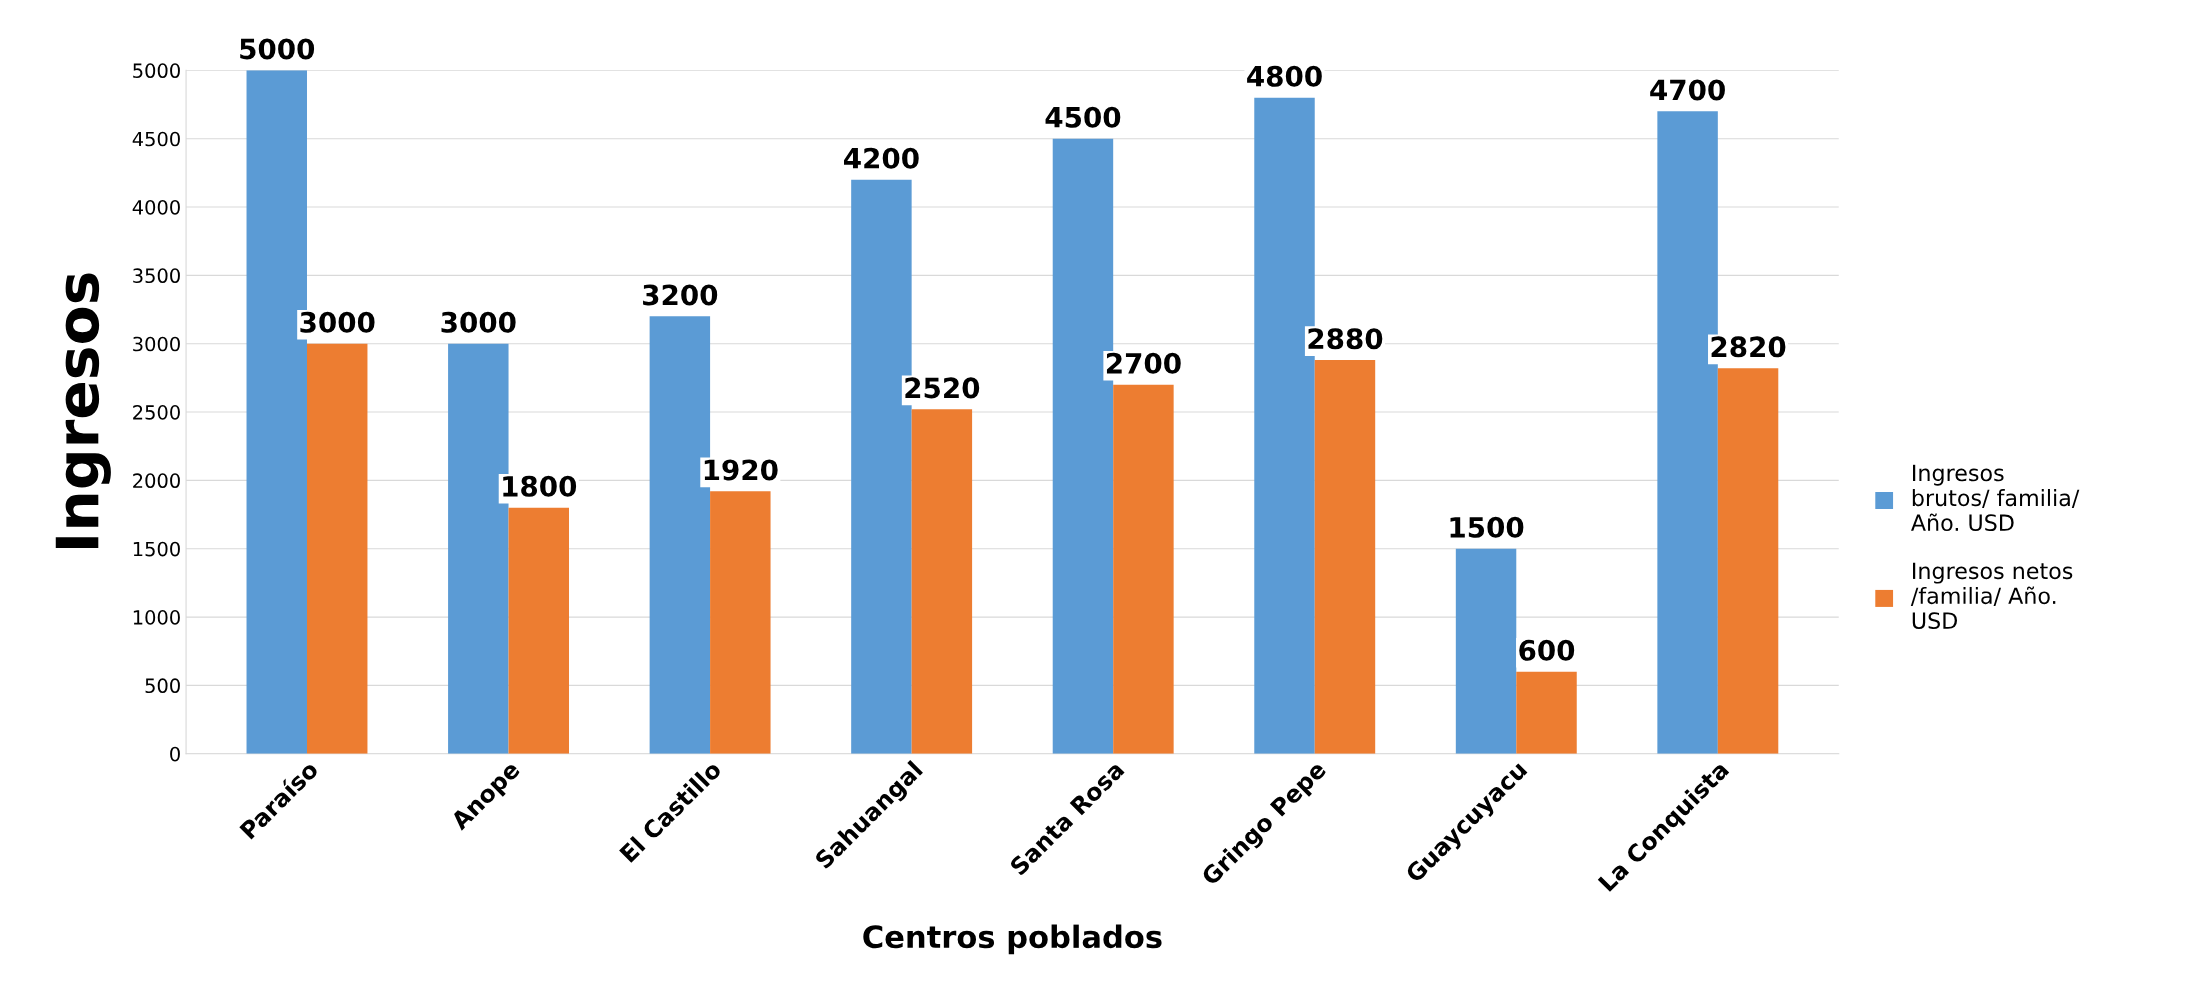 The image size is (2189, 1005). Describe the element at coordinates (156, 344) in the screenshot. I see `y-tick-label: 3000` at that location.